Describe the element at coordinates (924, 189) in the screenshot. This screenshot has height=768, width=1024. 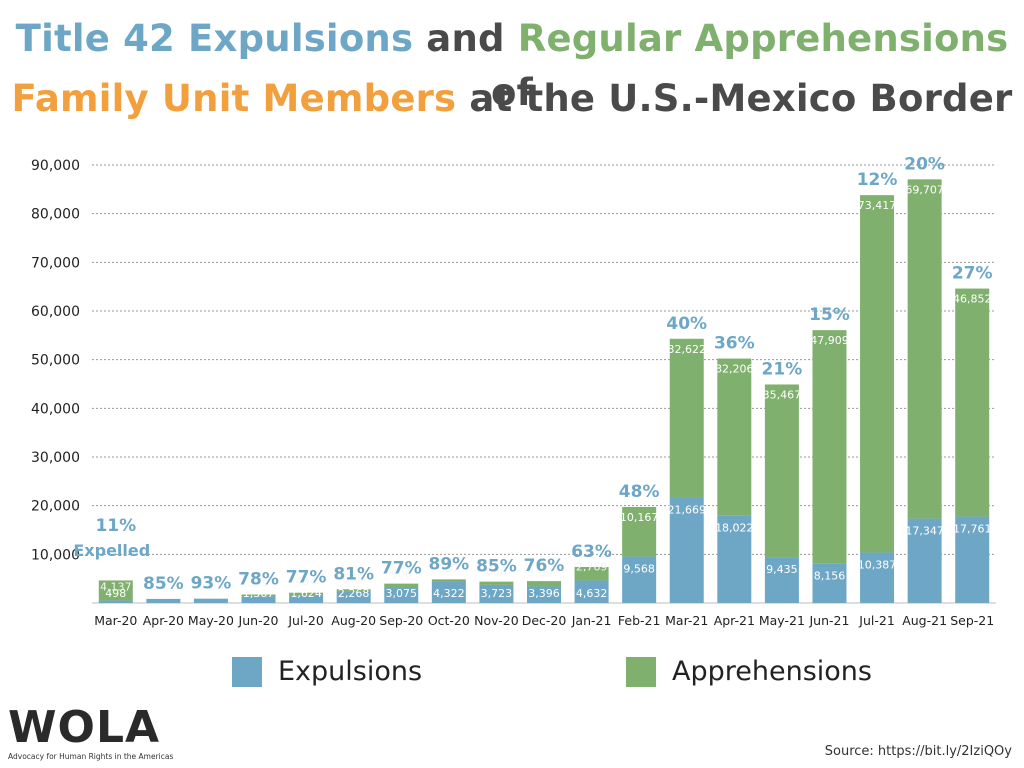
I see `data-label-apprehensions: 69,707` at that location.